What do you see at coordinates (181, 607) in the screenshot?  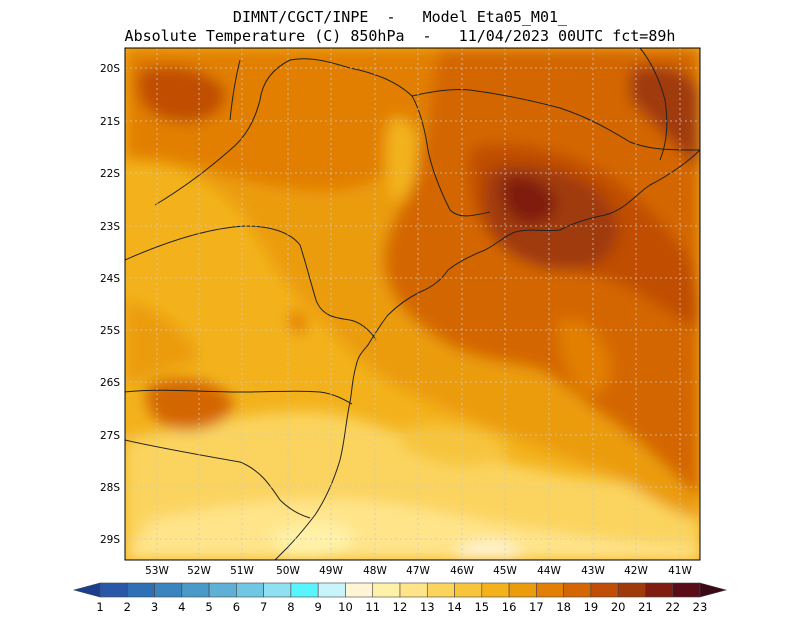 I see `colorbar-label: 4` at bounding box center [181, 607].